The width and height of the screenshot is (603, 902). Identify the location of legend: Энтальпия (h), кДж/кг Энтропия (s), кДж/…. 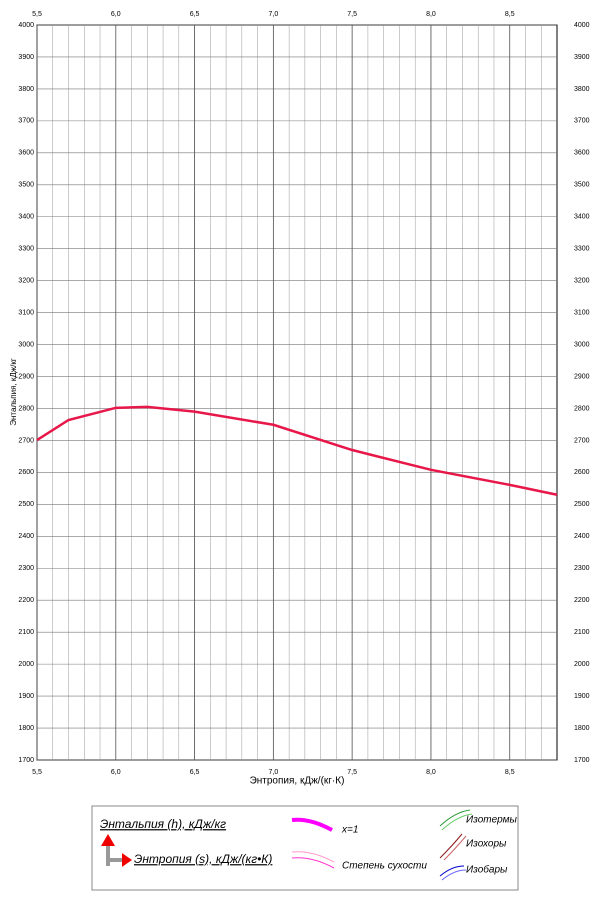
(305, 848).